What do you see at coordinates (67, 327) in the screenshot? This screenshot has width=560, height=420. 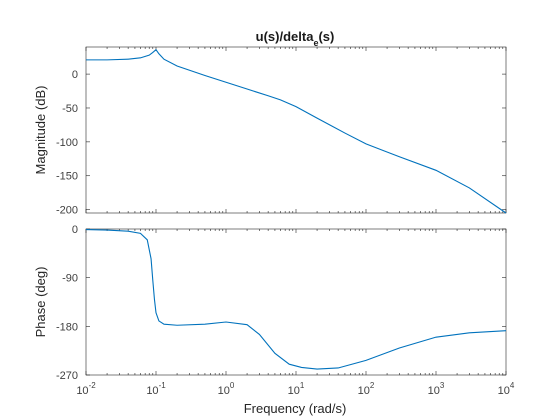 I see `y-tick-label: -180` at bounding box center [67, 327].